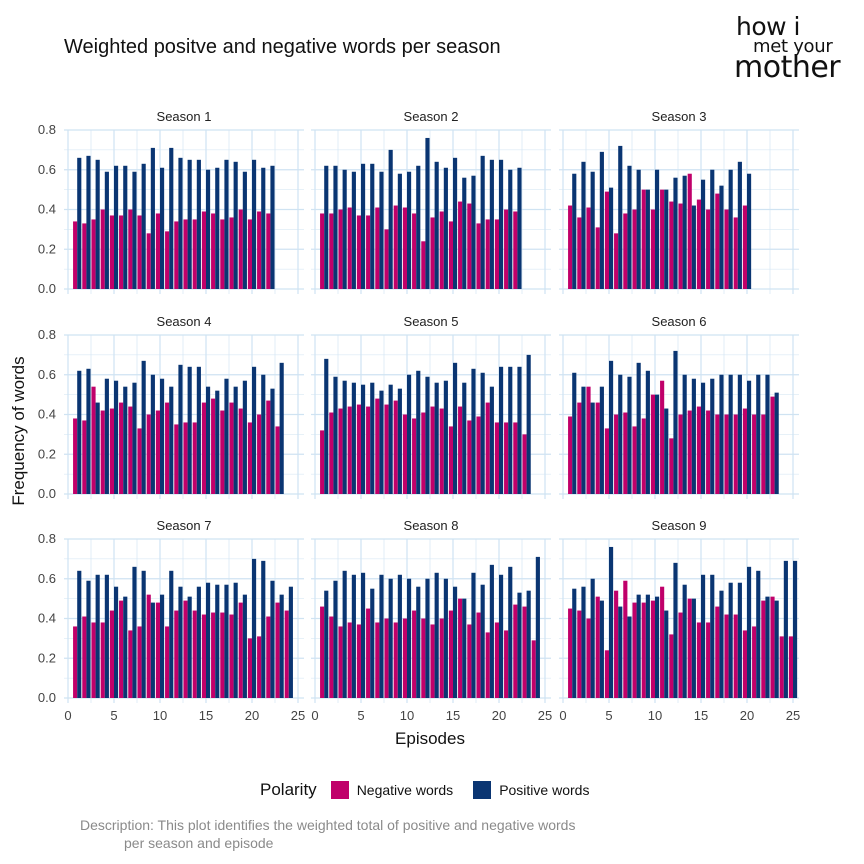 This screenshot has height=864, width=864. What do you see at coordinates (787, 67) in the screenshot?
I see `logo-line-3: mother` at bounding box center [787, 67].